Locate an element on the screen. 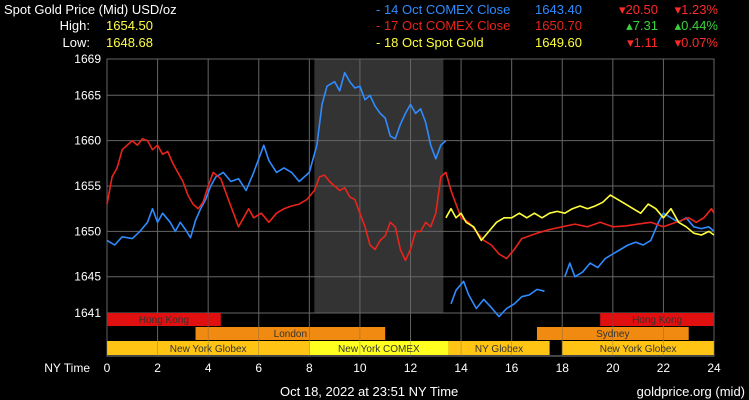 This screenshot has height=400, width=749. high-value: 1654.50 is located at coordinates (129, 25).